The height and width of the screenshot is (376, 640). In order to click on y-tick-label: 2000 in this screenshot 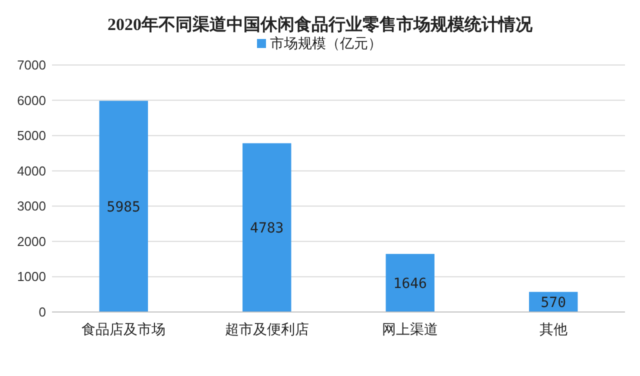, I will do `click(31, 241)`.